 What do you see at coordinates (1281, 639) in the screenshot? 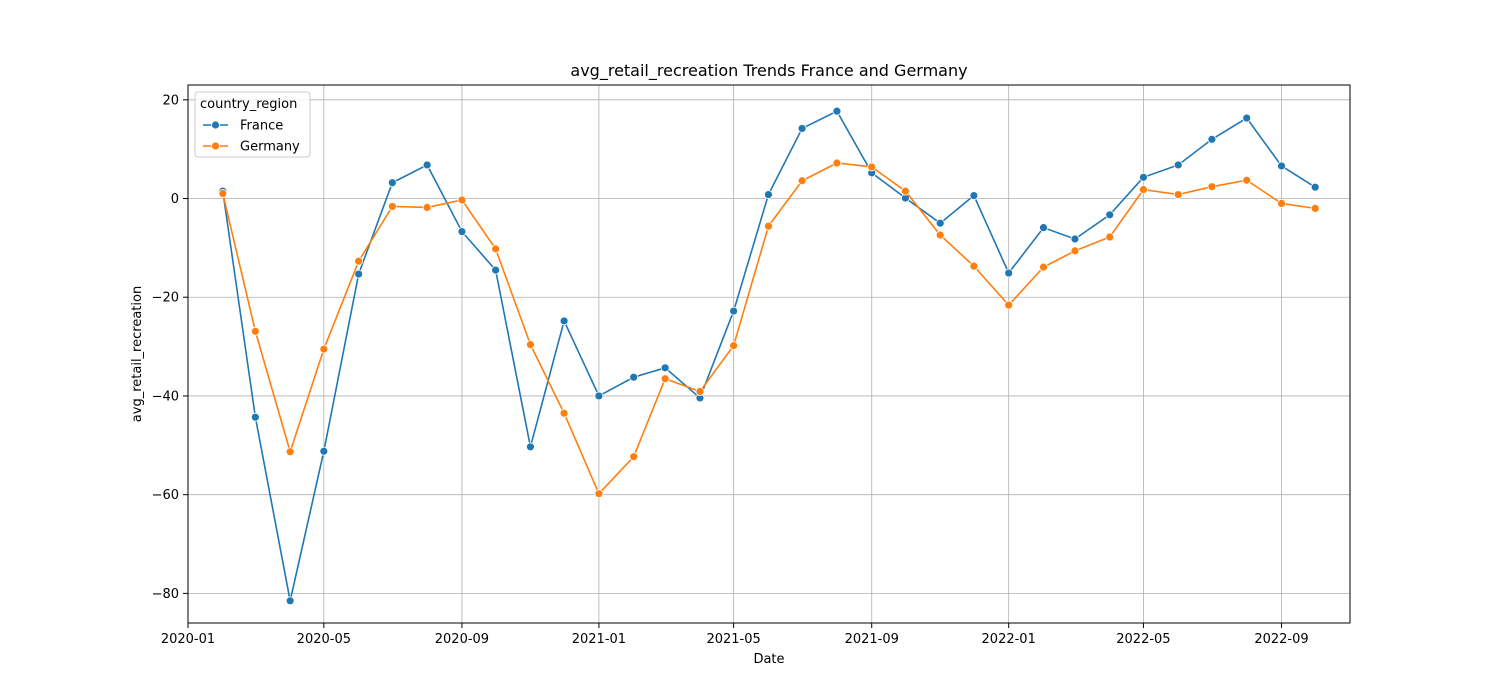
I see `x-tick-label: 2022-09` at bounding box center [1281, 639].